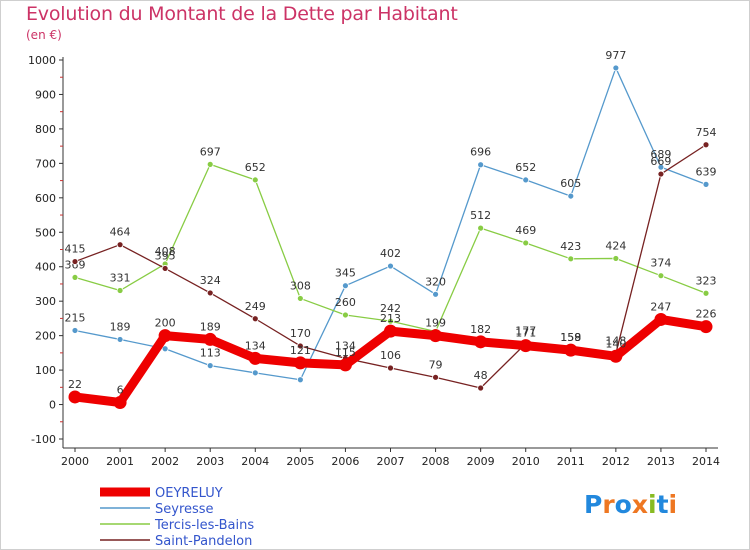 The height and width of the screenshot is (550, 750). What do you see at coordinates (435, 323) in the screenshot?
I see `data-label: 199` at bounding box center [435, 323].